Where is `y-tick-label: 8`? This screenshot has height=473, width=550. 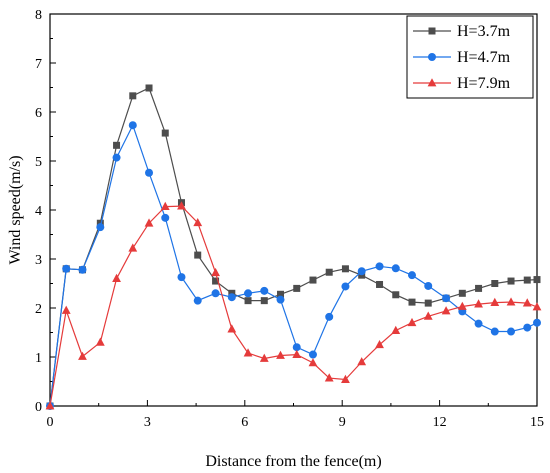
y-tick-label: 8 is located at coordinates (38, 15).